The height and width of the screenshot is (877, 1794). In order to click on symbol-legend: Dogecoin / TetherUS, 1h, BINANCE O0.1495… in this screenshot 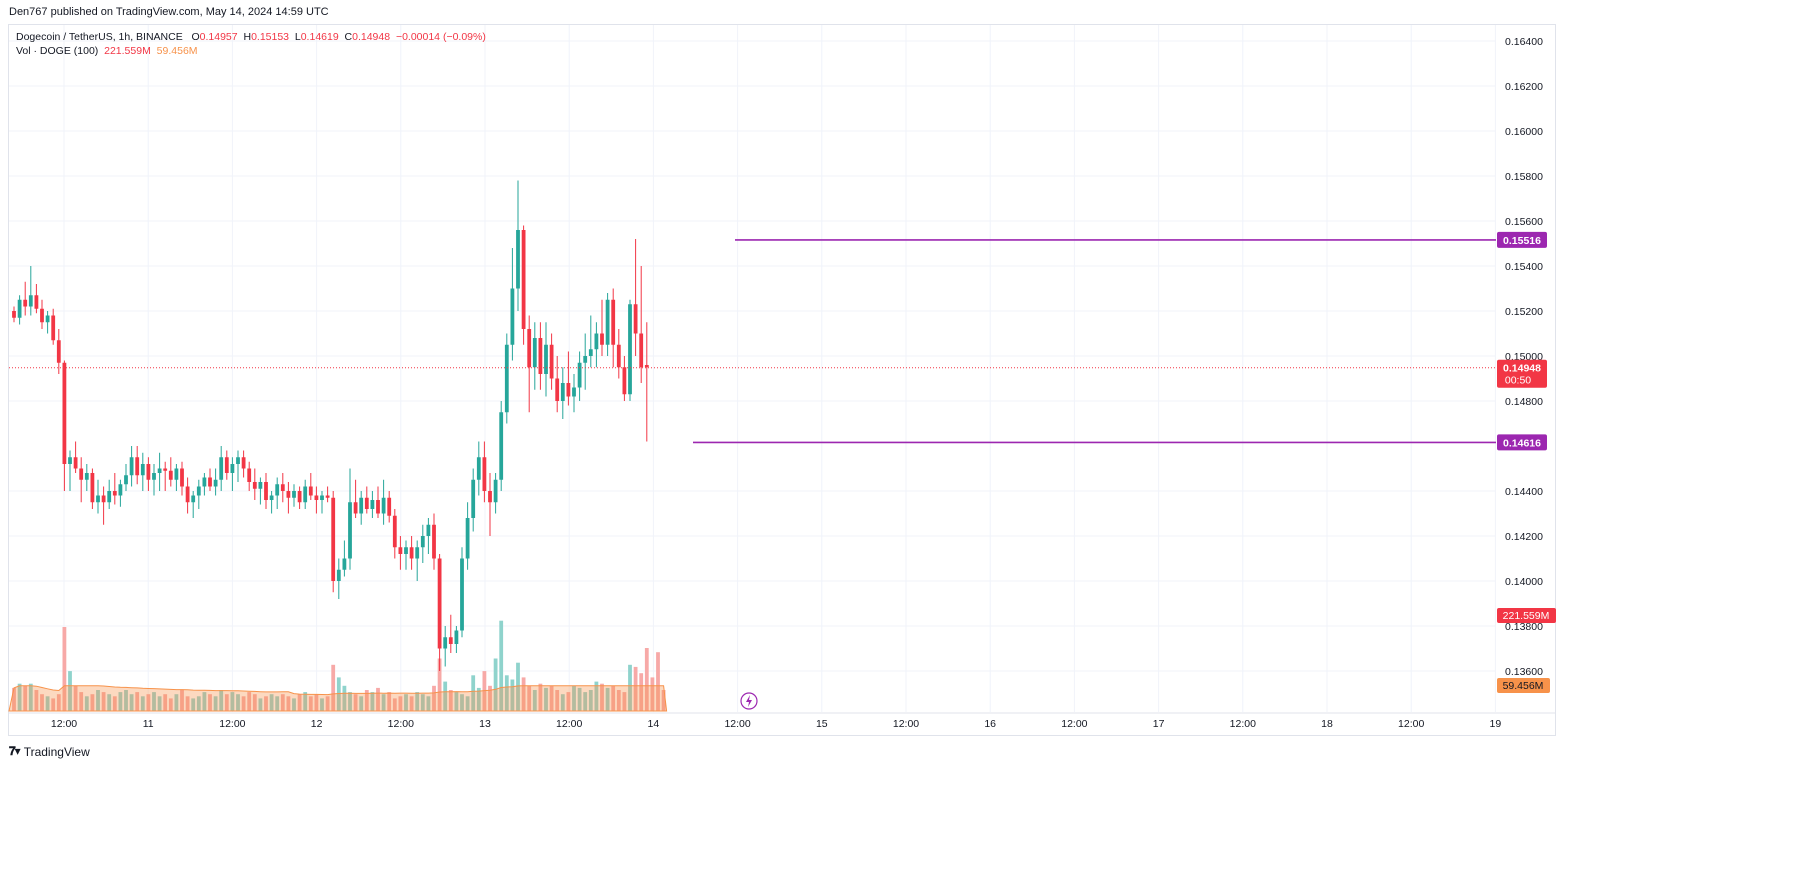, I will do `click(251, 37)`.